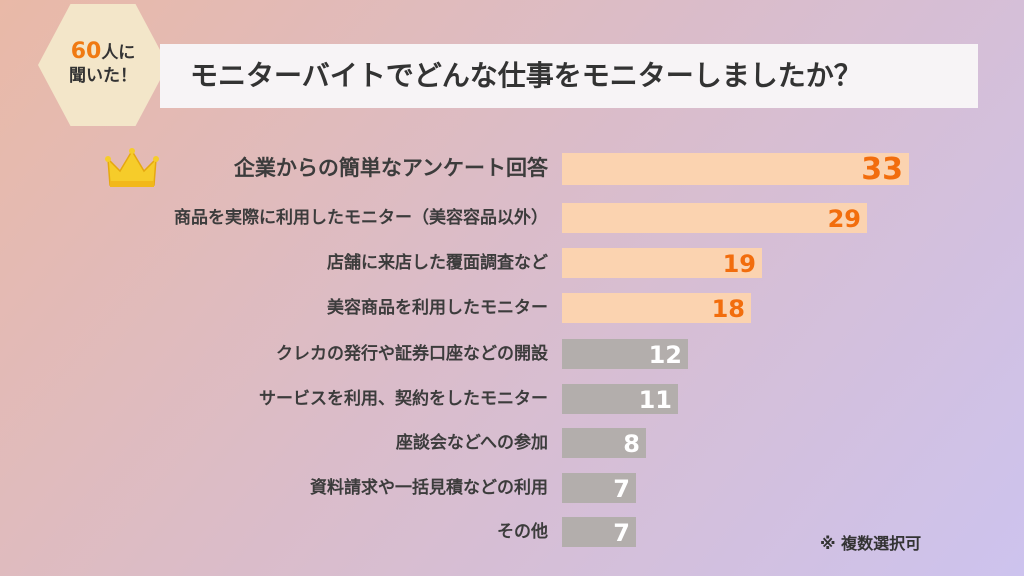 This screenshot has width=1024, height=576. Describe the element at coordinates (403, 399) in the screenshot. I see `category-label: サービスを利用、契約をしたモニター` at that location.